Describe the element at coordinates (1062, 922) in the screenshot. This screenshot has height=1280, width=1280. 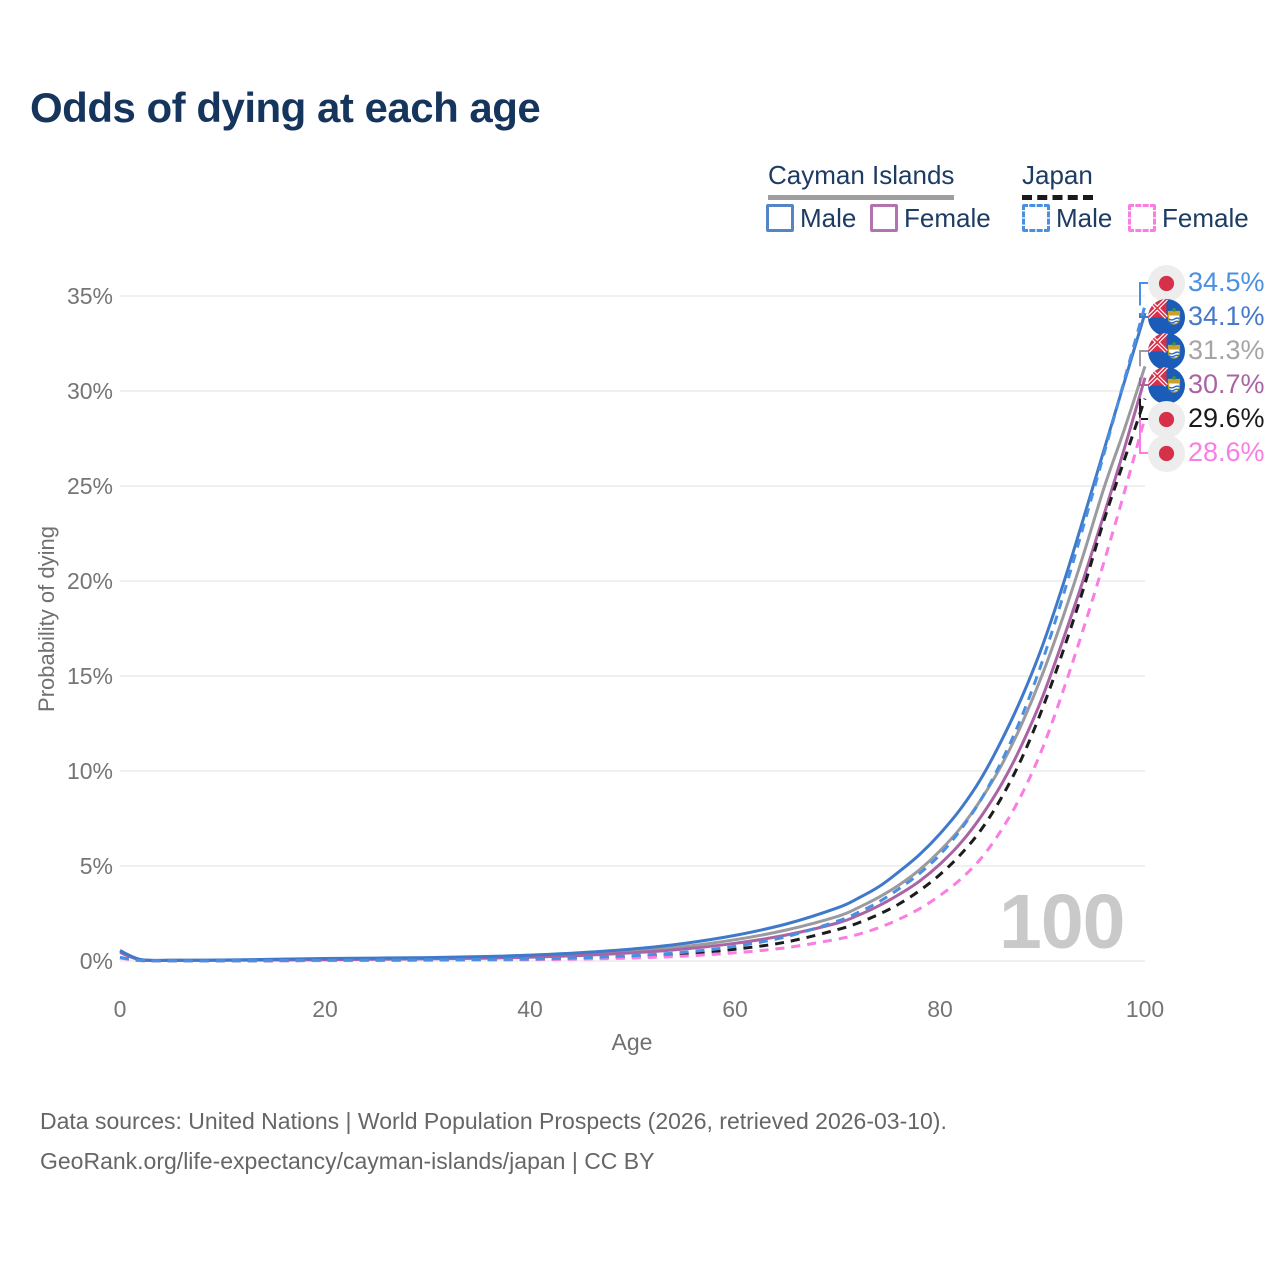
I see `age-watermark: 100` at that location.